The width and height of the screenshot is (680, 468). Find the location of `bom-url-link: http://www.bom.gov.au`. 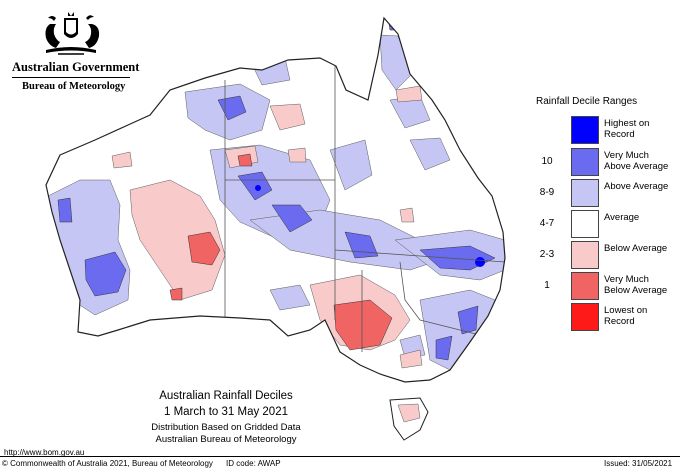

bom-url-link: http://www.bom.gov.au is located at coordinates (44, 452).